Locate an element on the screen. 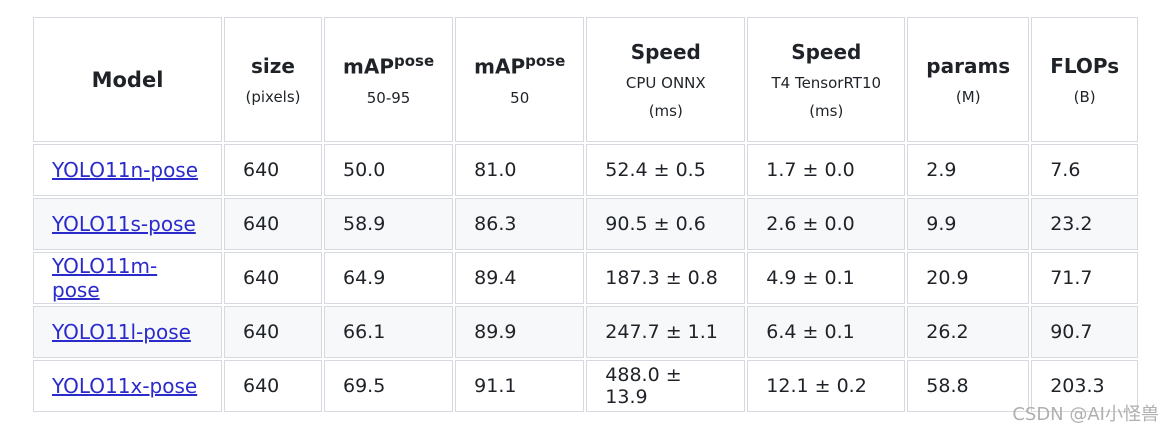 Image resolution: width=1167 pixels, height=432 pixels. table-cell: YOLO11n-pose is located at coordinates (127, 170).